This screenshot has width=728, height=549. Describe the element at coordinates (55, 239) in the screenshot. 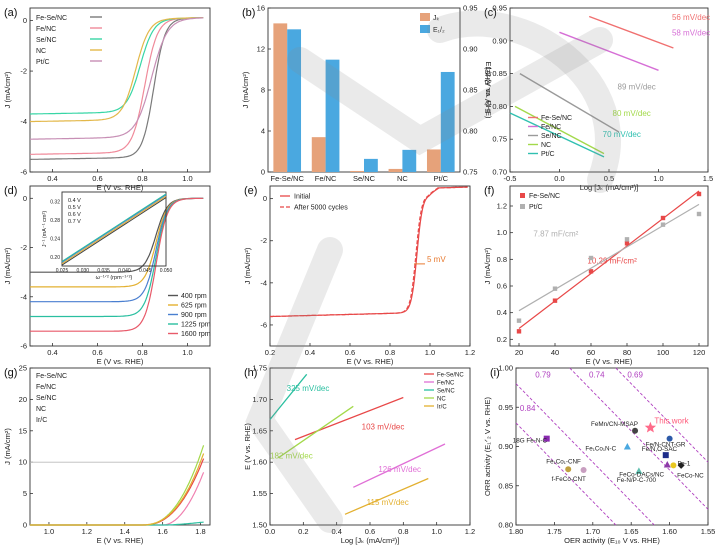

I see `inset-y-tick: 0.24` at that location.